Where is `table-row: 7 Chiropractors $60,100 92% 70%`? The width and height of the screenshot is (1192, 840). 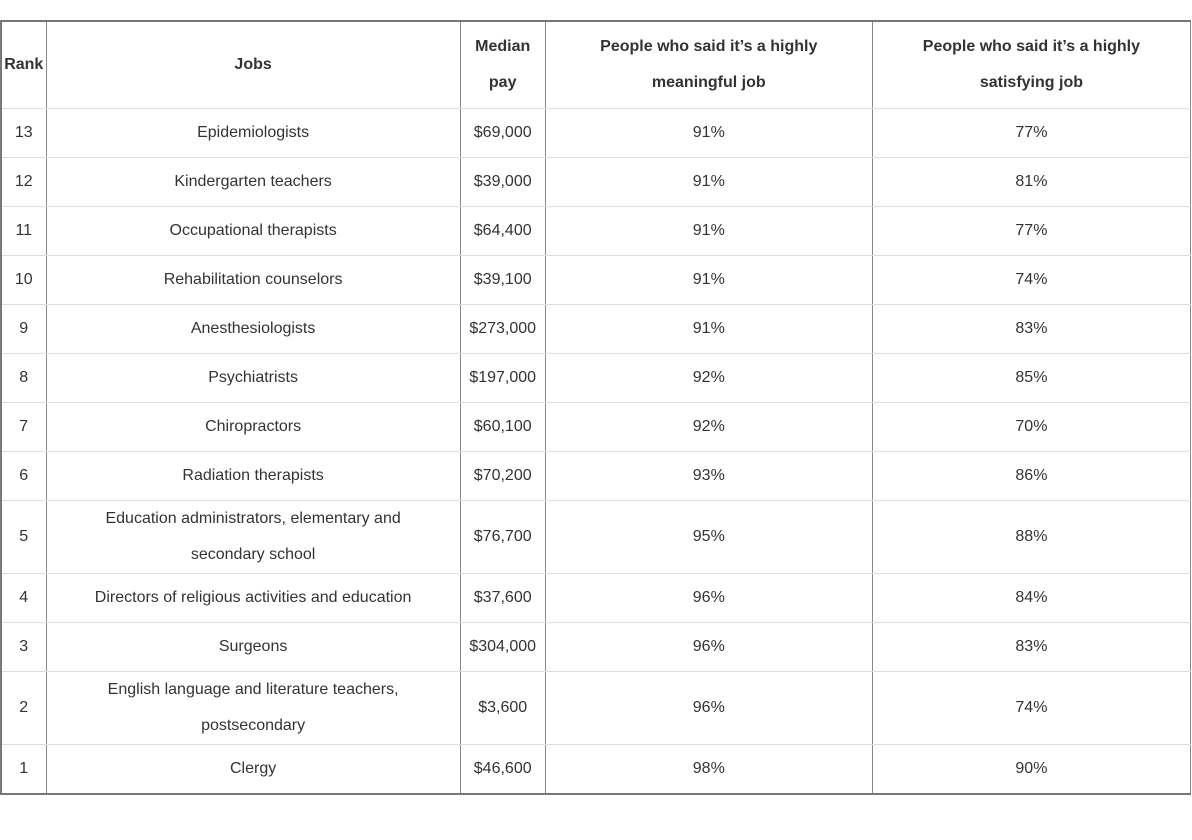
table-row: 7 Chiropractors $60,100 92% 70% is located at coordinates (596, 427).